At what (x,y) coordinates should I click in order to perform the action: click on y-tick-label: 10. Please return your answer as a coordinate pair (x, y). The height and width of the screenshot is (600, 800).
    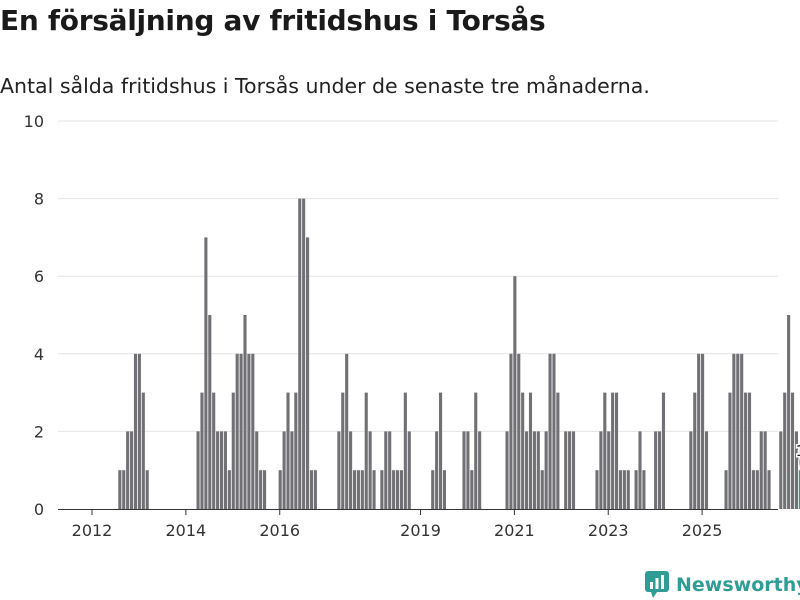
    Looking at the image, I should click on (34, 121).